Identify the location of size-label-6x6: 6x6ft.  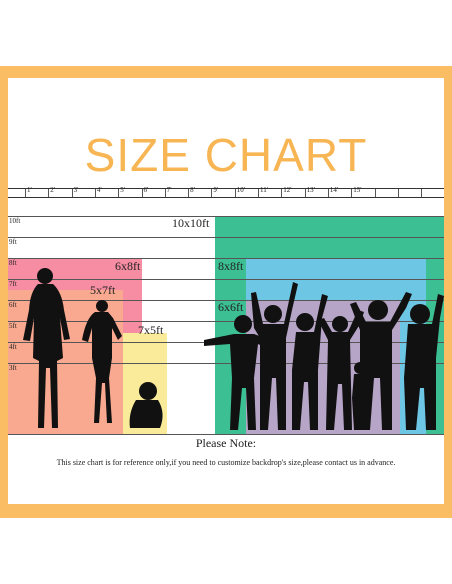
(231, 307).